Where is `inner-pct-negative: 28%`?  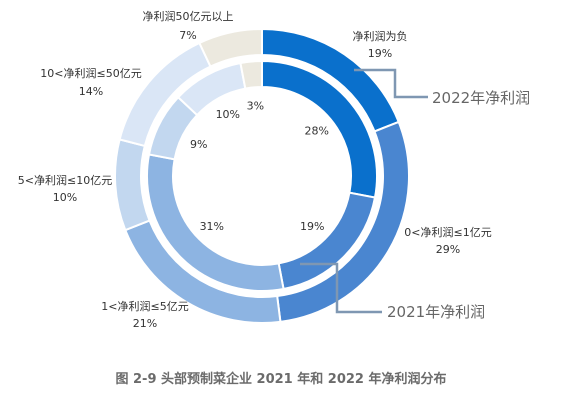
inner-pct-negative: 28% is located at coordinates (316, 131).